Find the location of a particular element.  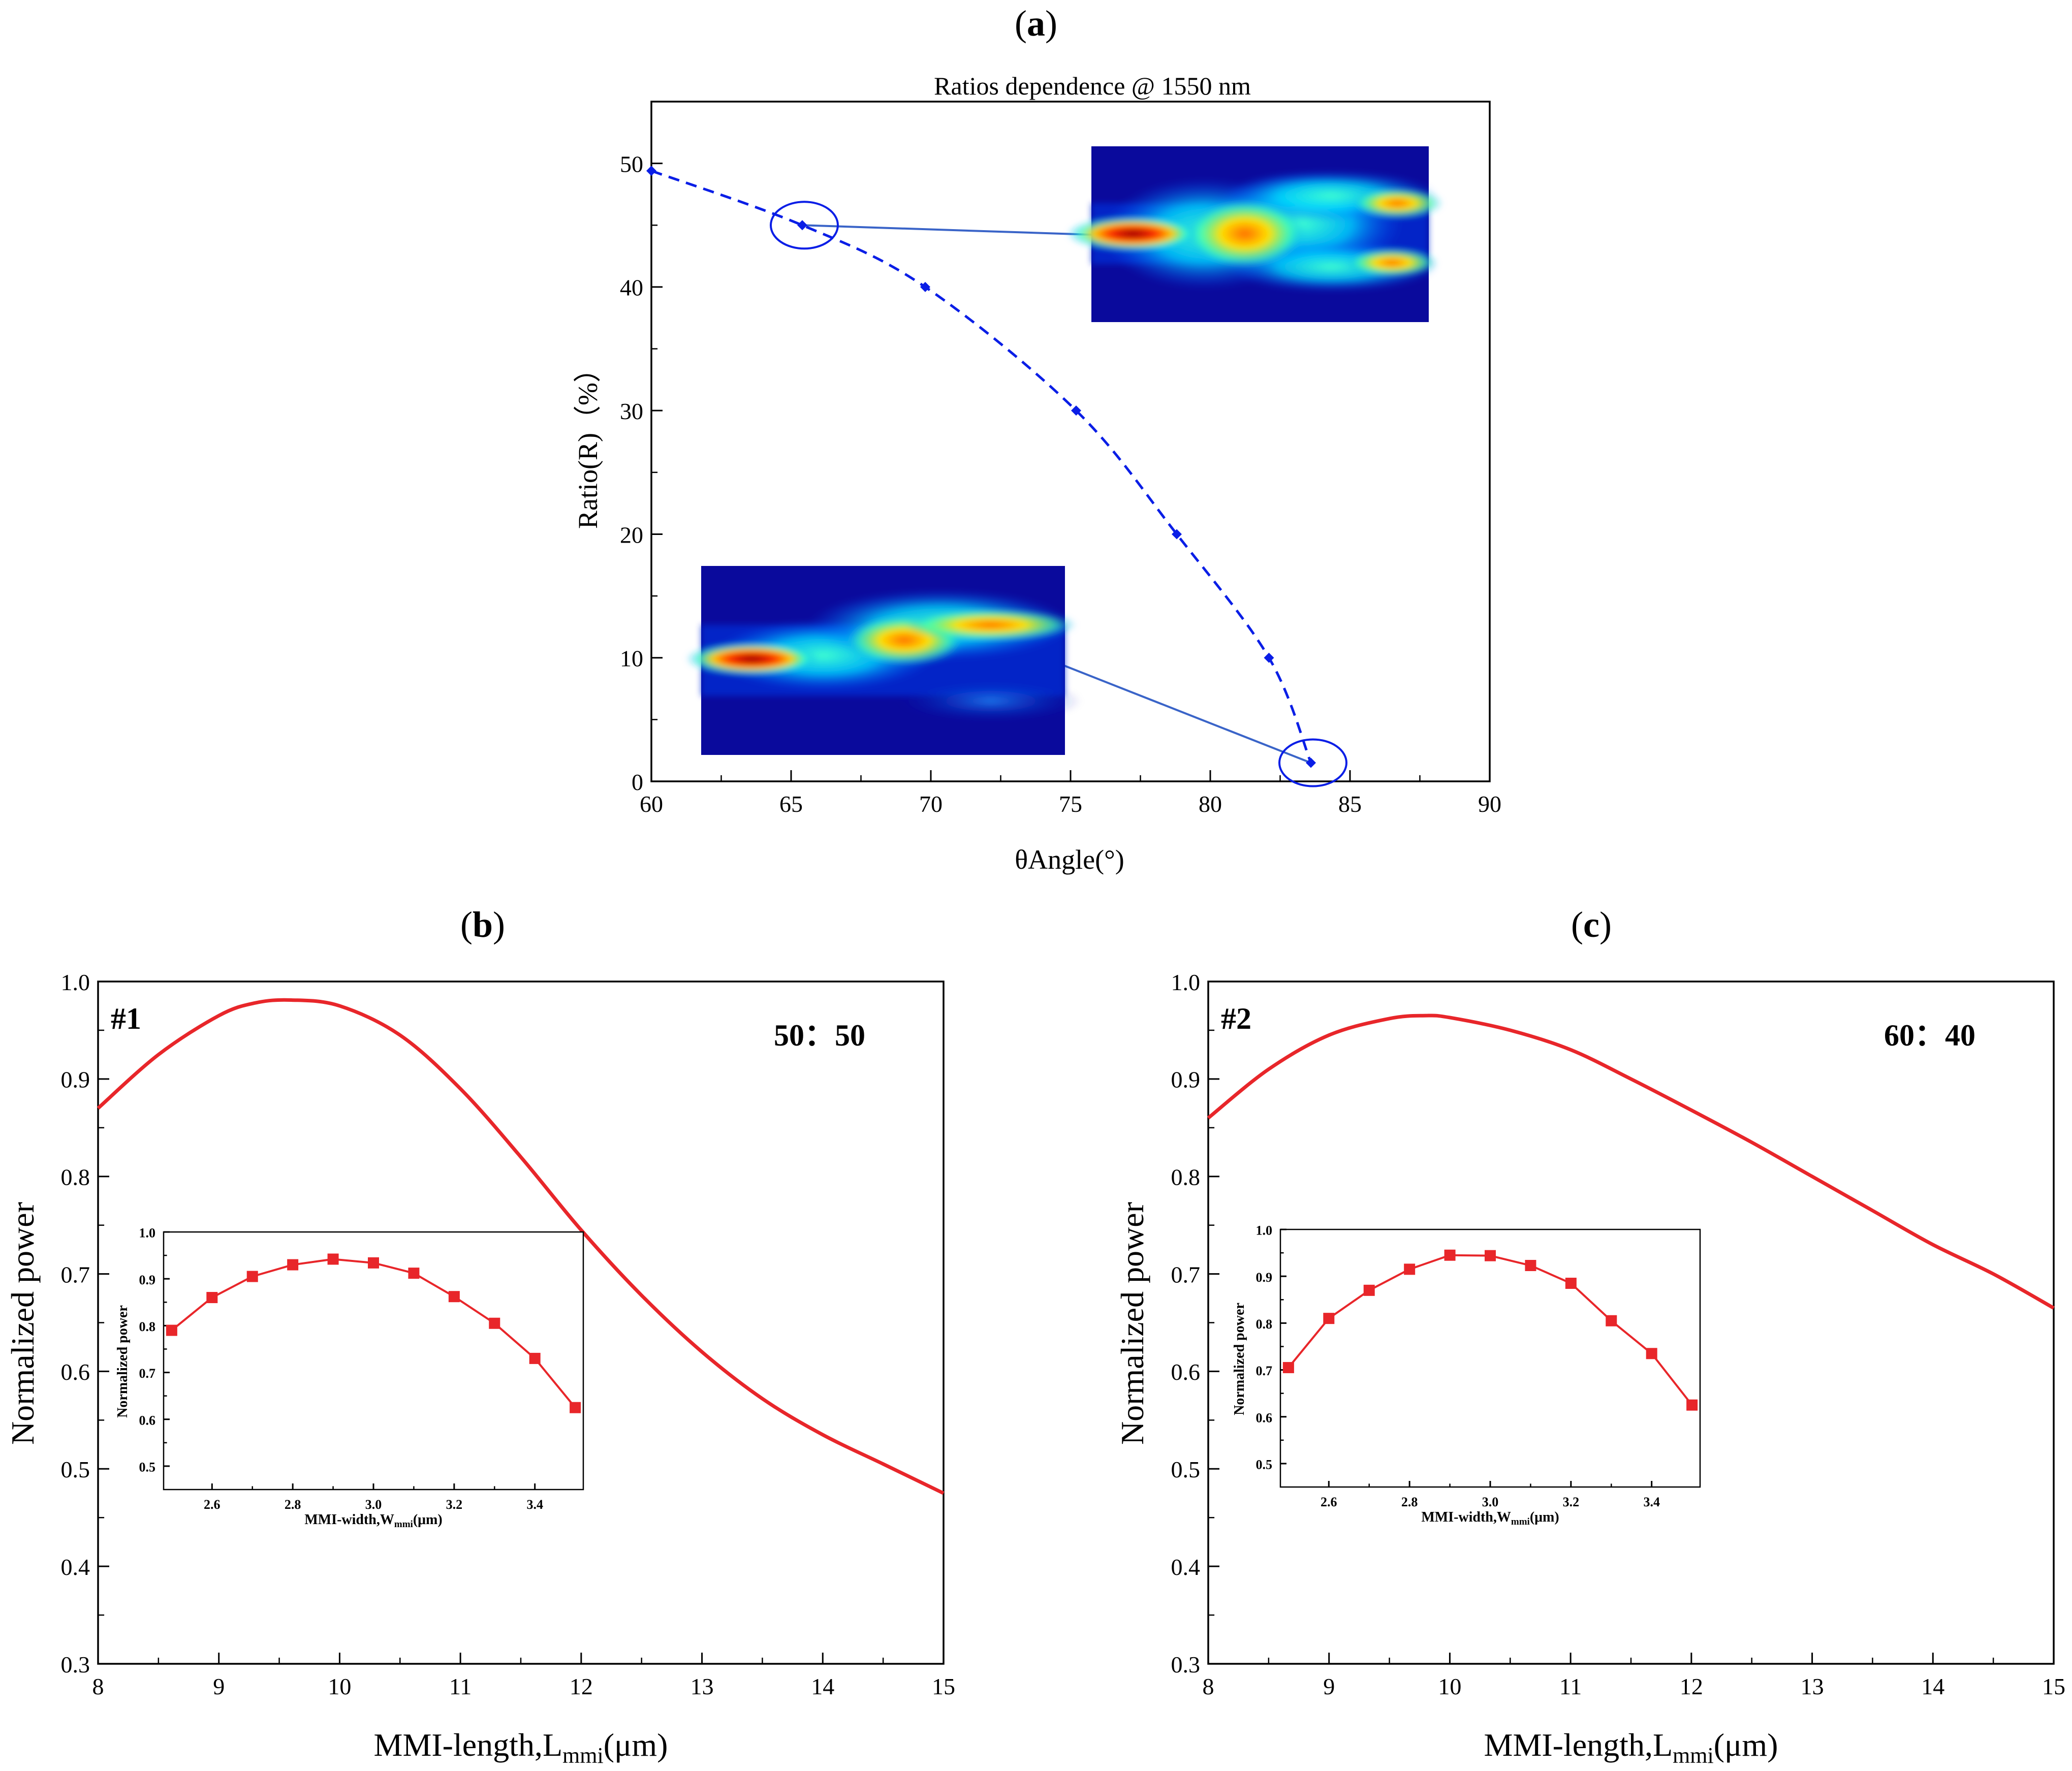

b-inset-y-tick-label: 0.9 is located at coordinates (147, 1280).